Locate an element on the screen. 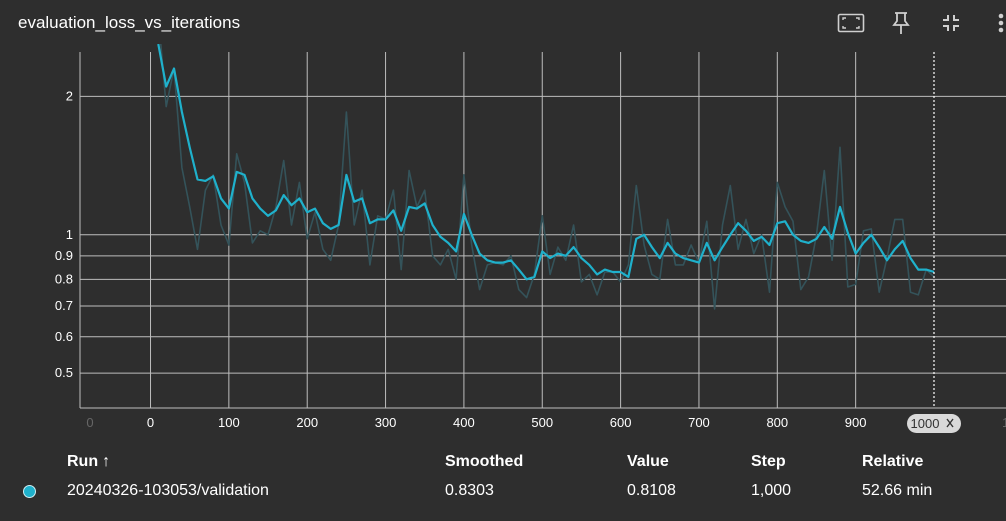  more-vert-icon is located at coordinates (996, 23).